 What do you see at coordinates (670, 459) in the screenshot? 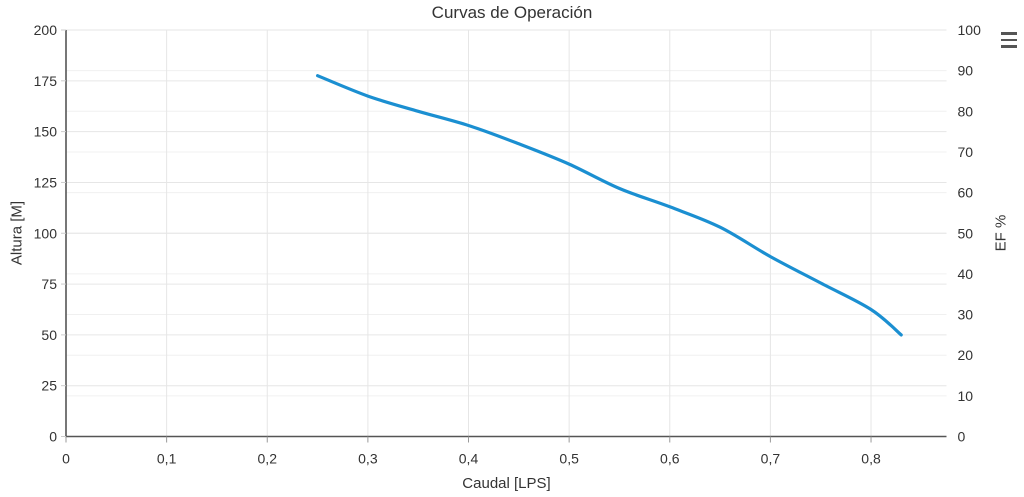
I see `x-tick-label: 0,6` at bounding box center [670, 459].